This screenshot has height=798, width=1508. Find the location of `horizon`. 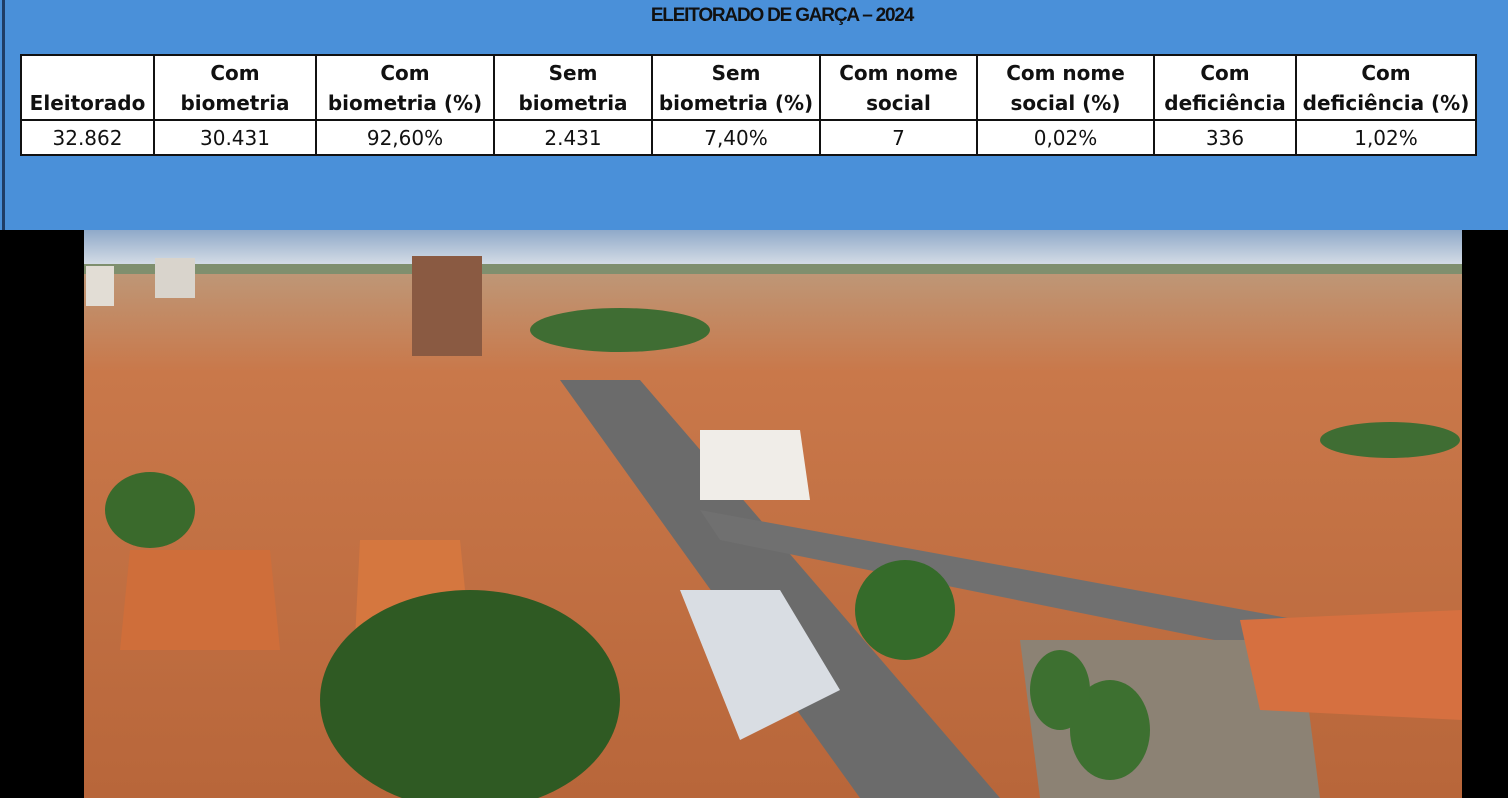

horizon is located at coordinates (773, 269).